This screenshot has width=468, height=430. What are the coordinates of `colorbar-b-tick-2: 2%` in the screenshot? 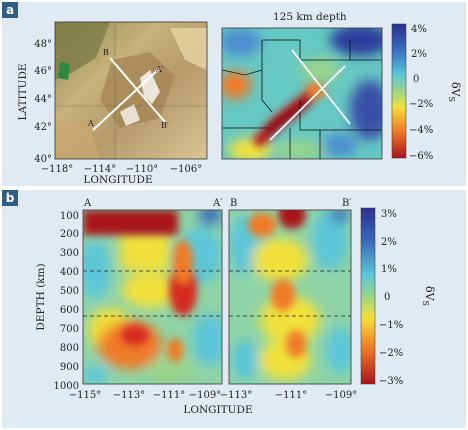 It's located at (389, 242).